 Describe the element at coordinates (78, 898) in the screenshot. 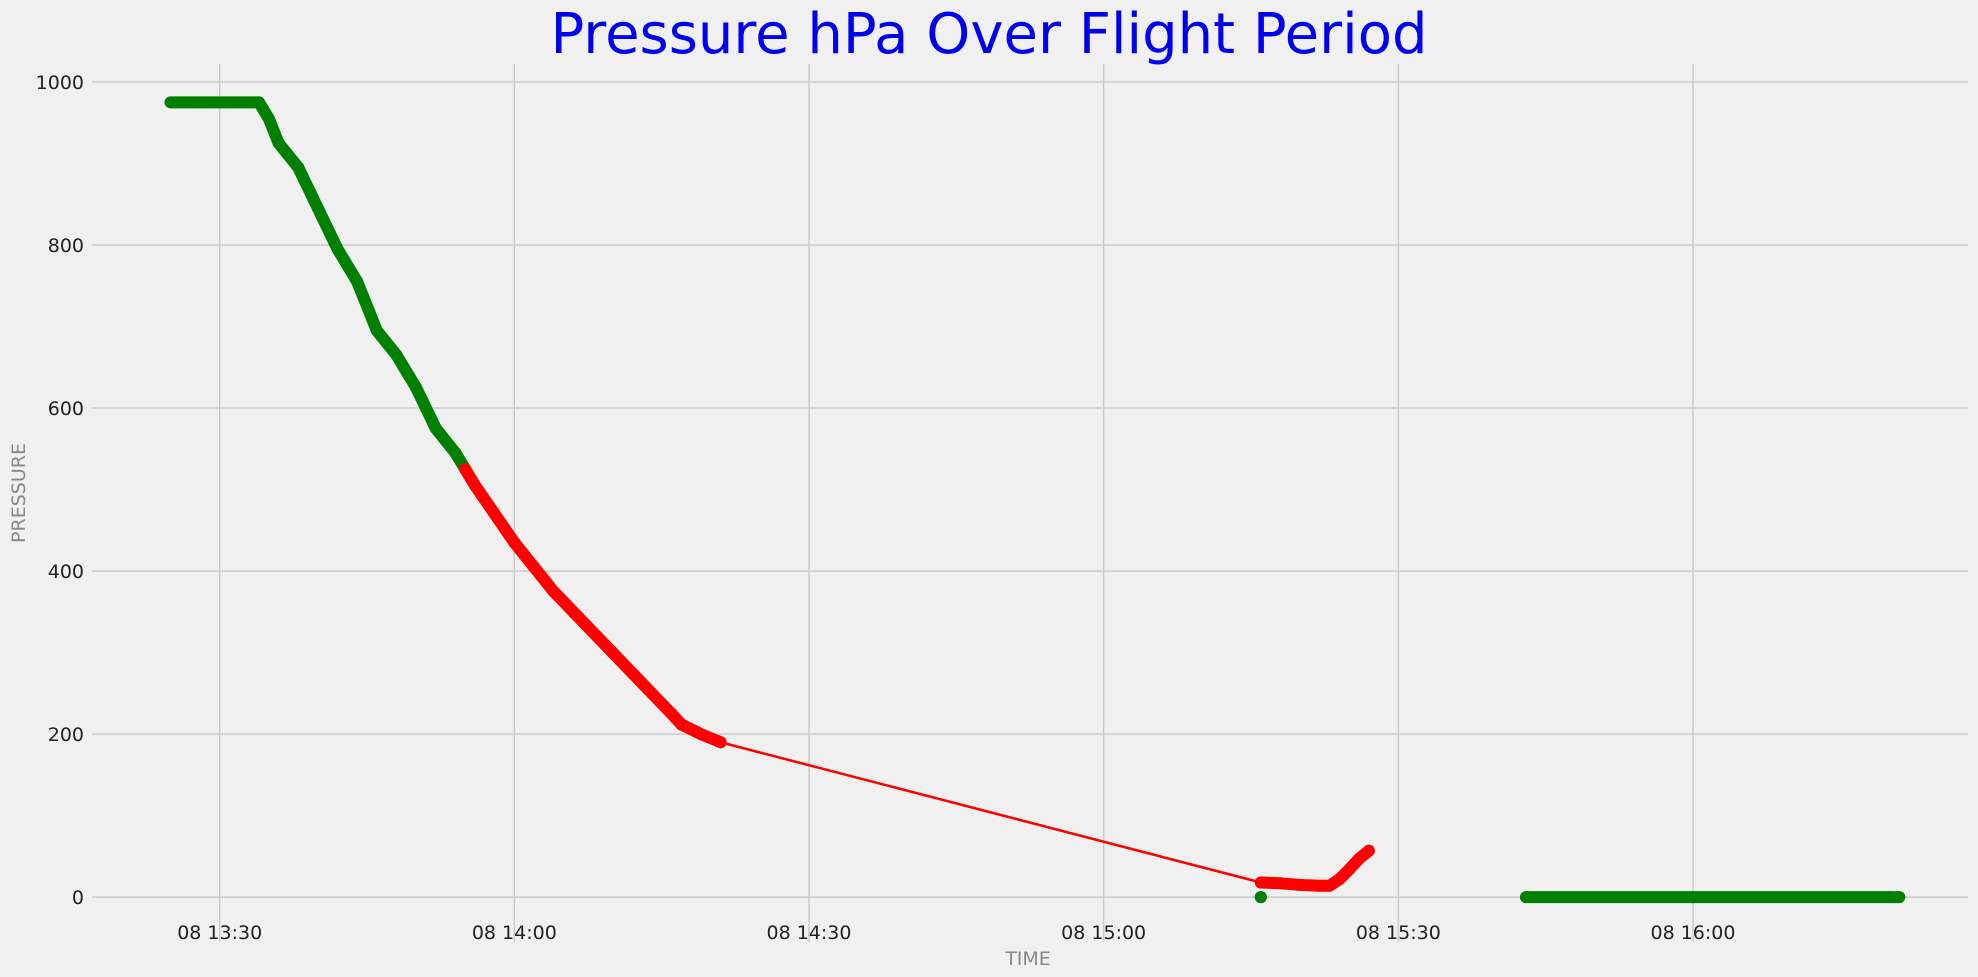

I see `y-tick-label: 0` at that location.